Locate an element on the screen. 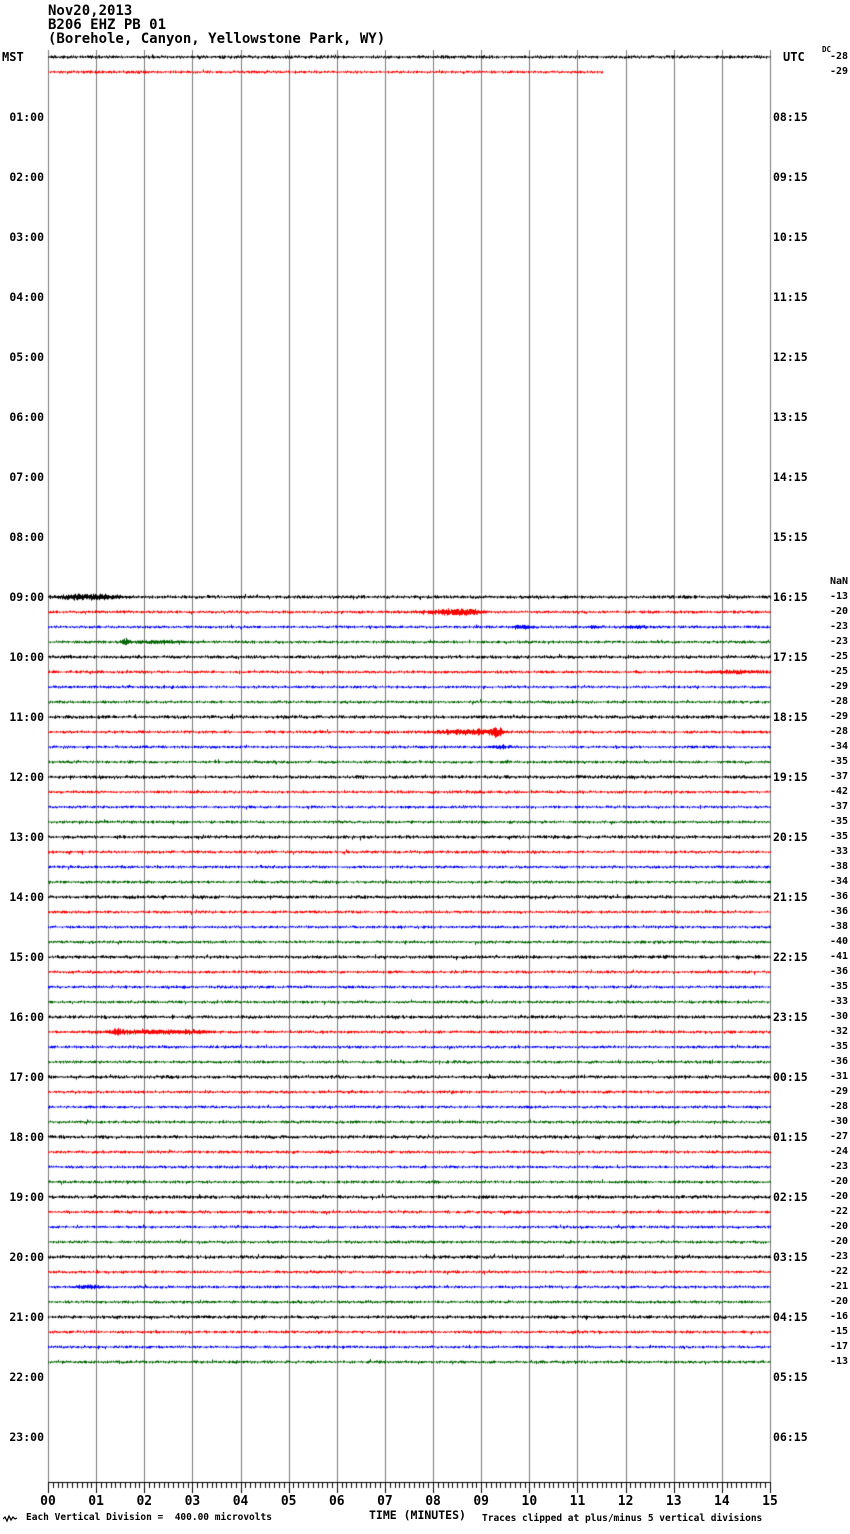  right-time-label: 02:15 is located at coordinates (790, 1197).